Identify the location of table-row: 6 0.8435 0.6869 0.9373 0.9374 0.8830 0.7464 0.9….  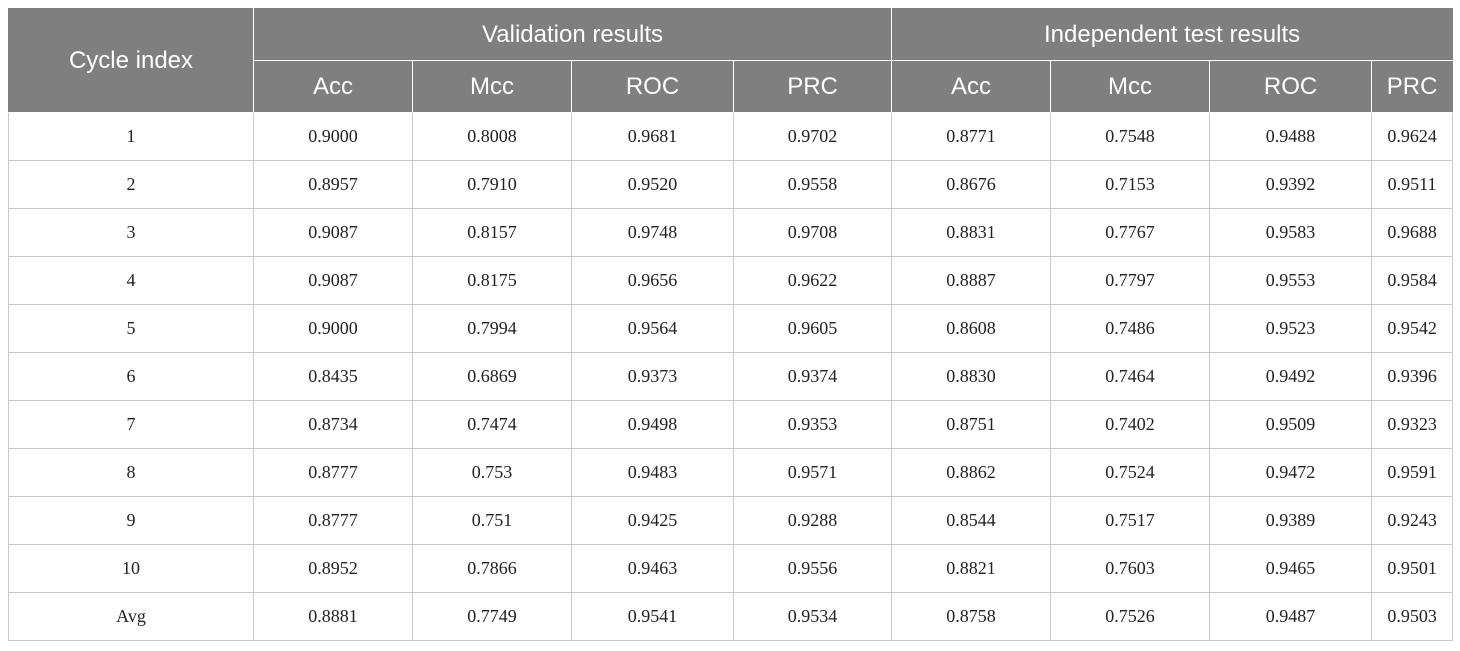
(731, 376).